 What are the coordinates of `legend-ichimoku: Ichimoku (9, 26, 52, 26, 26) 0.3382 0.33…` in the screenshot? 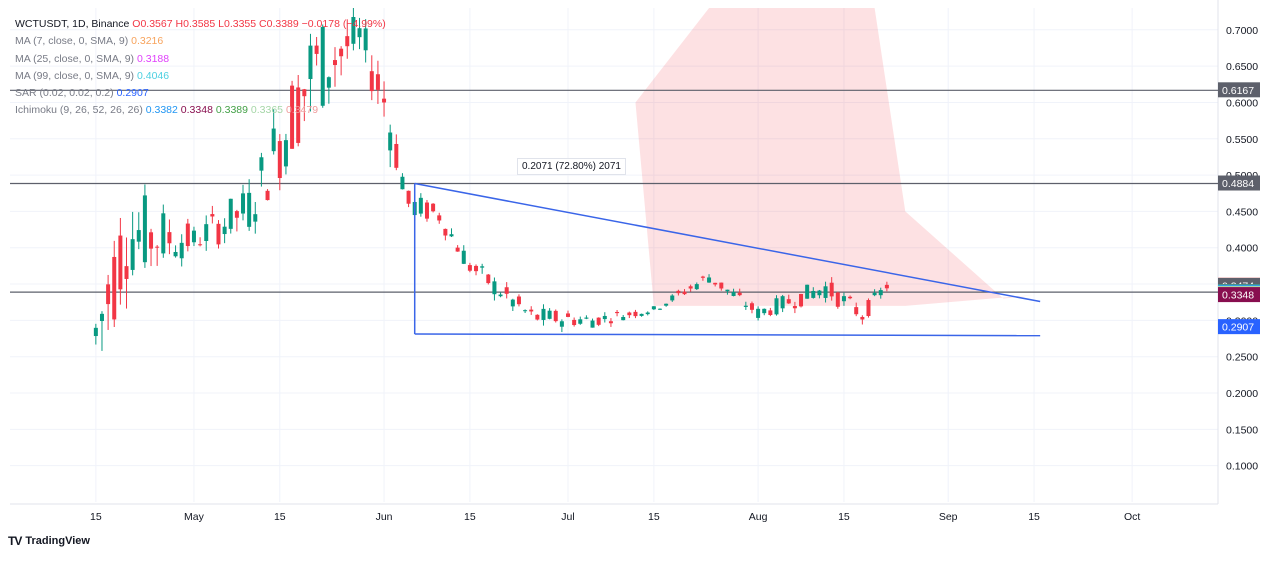 It's located at (200, 110).